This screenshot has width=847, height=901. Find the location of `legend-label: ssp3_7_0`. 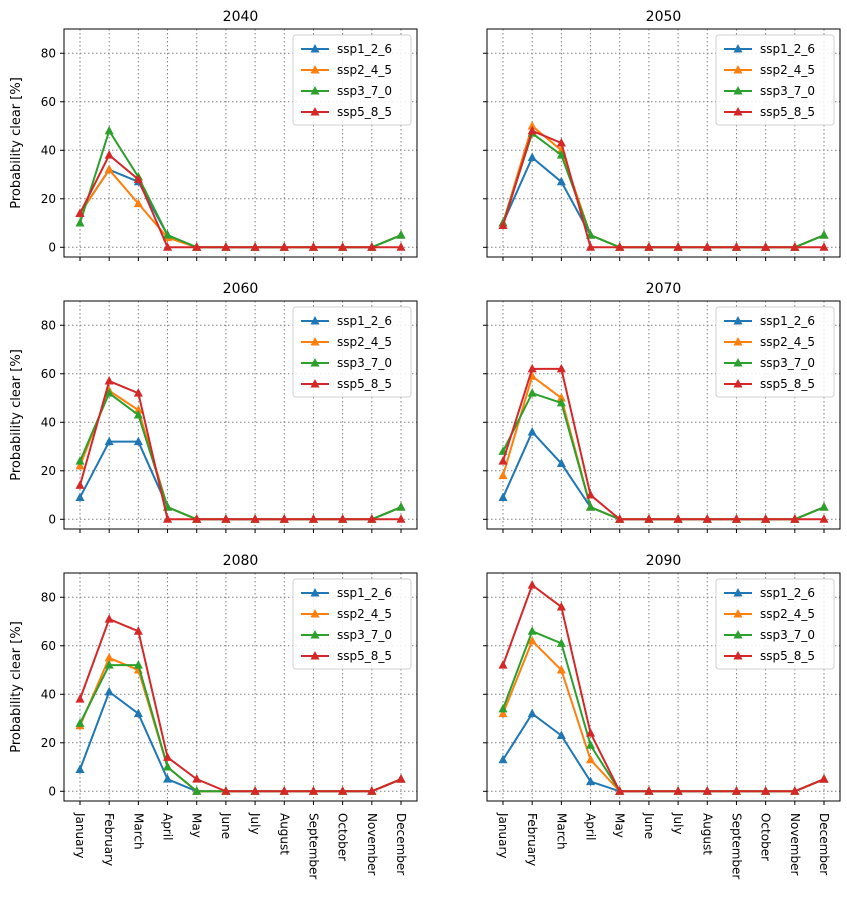

legend-label: ssp3_7_0 is located at coordinates (787, 635).